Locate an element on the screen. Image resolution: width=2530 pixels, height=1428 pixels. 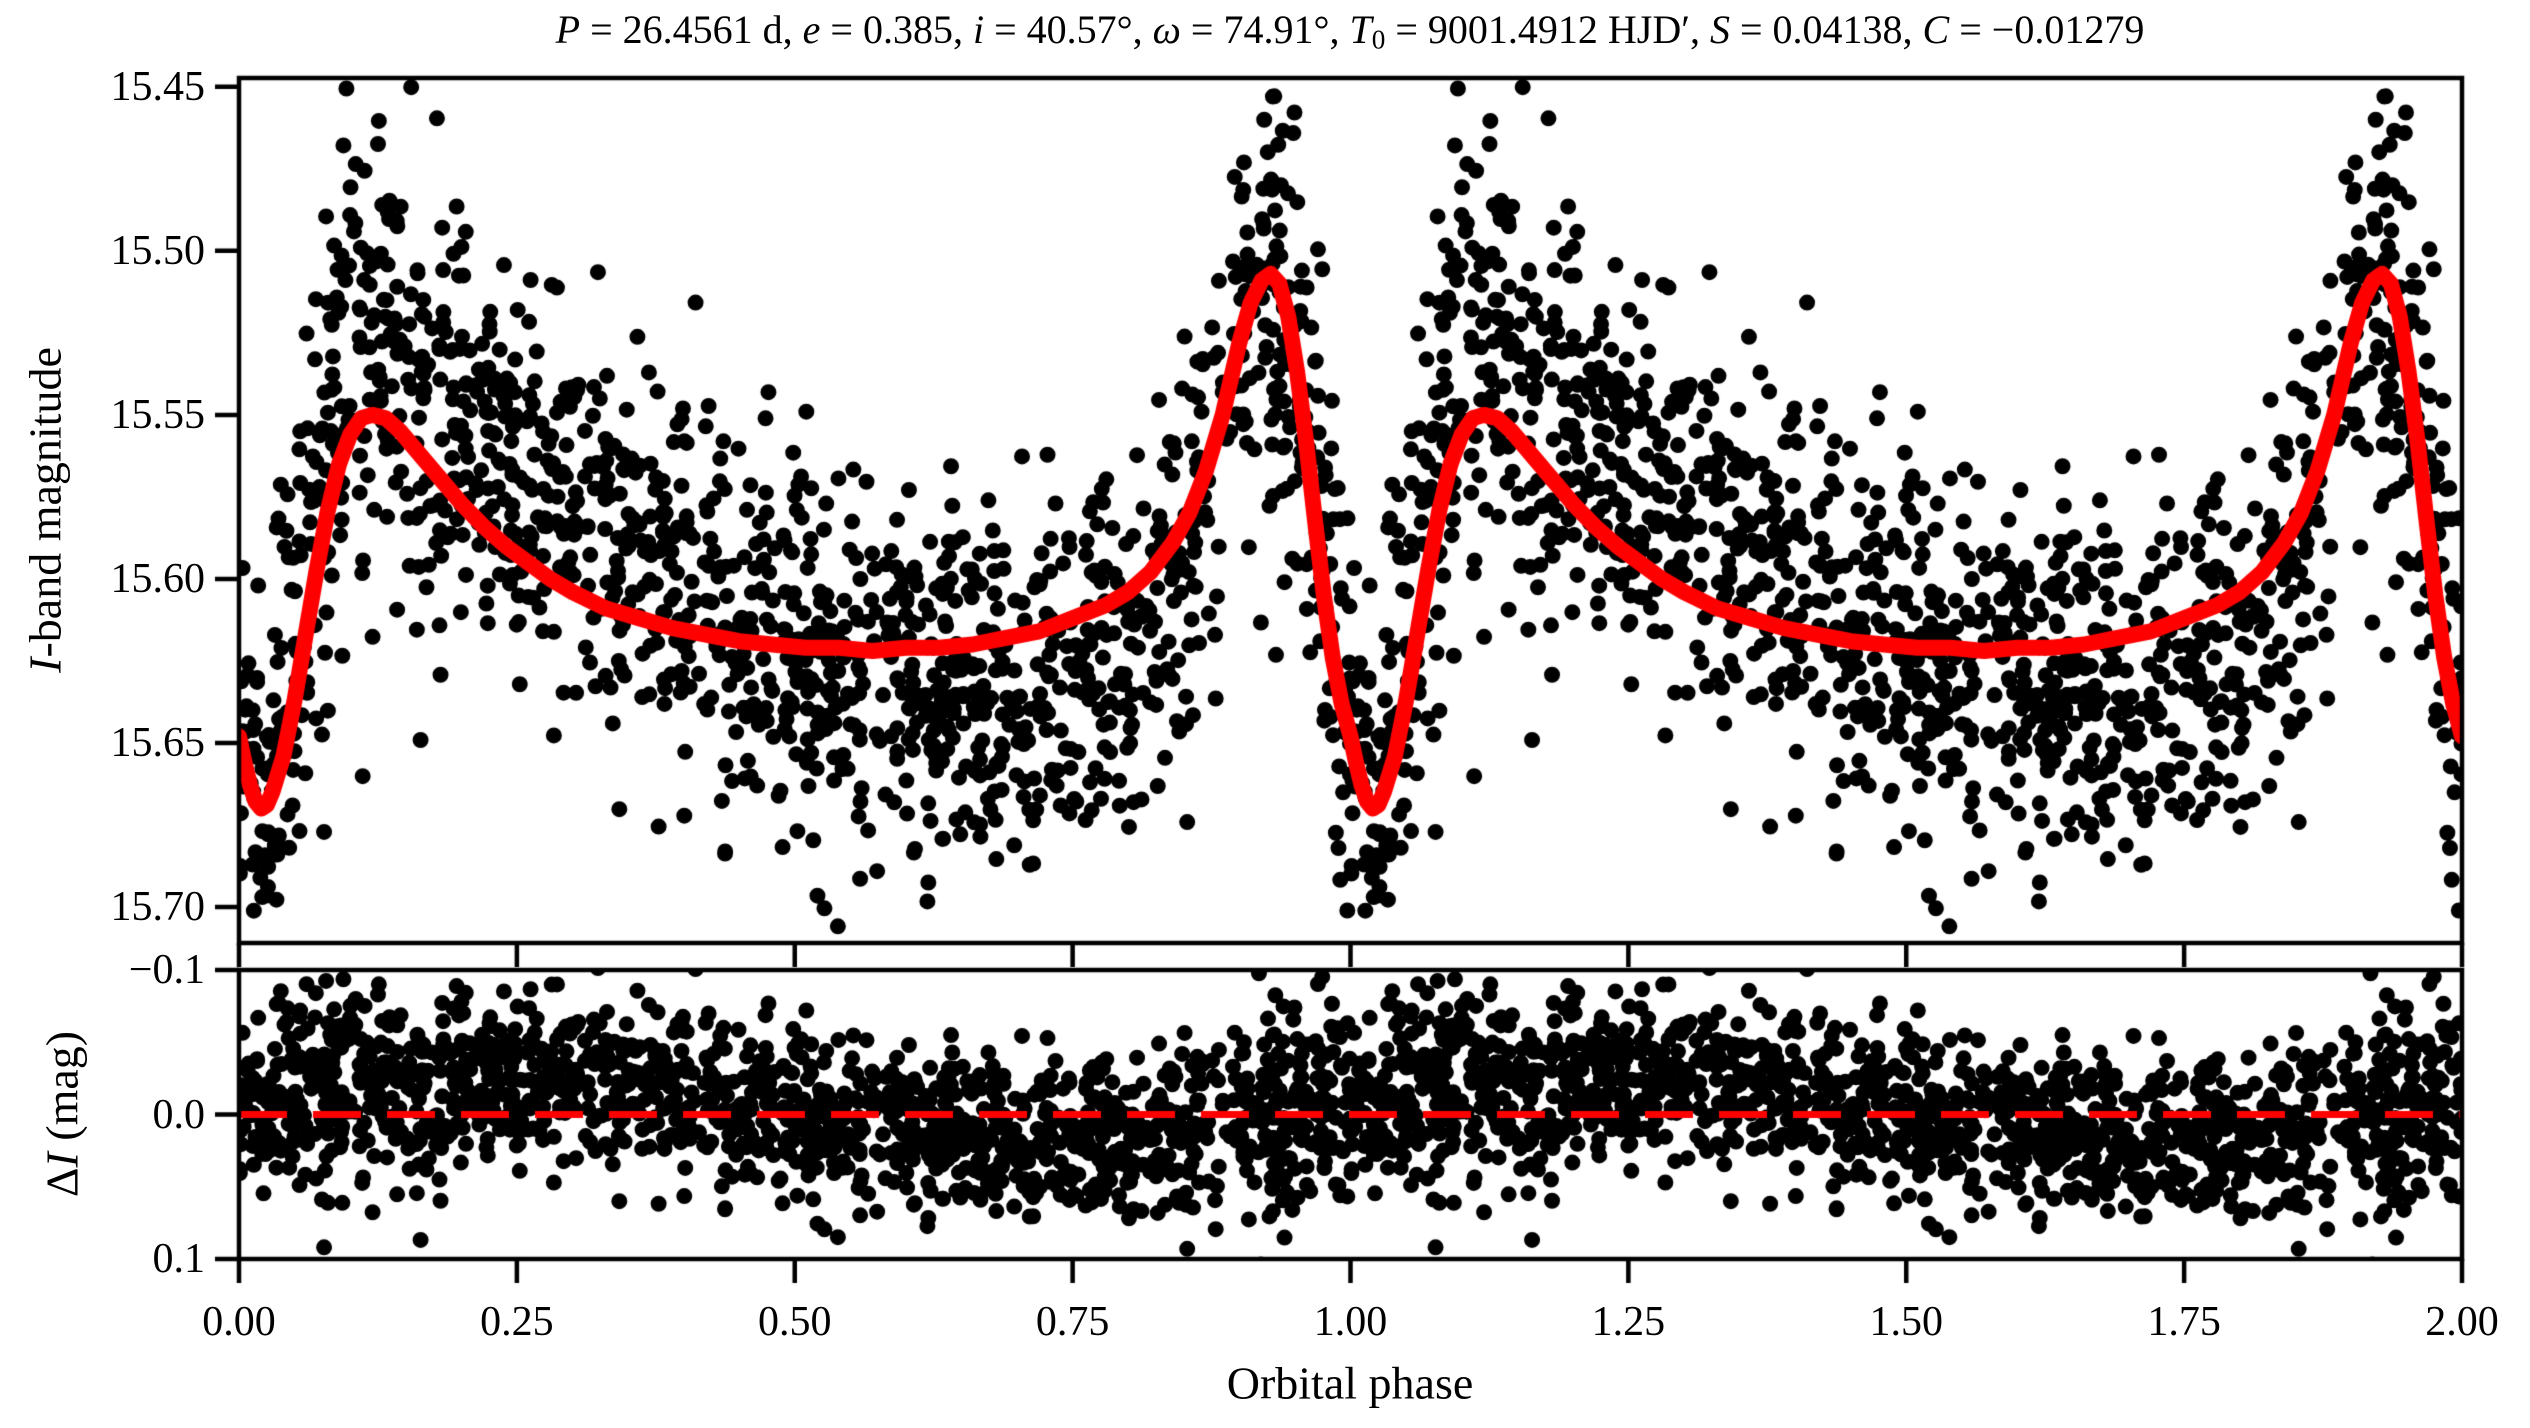
y-tick-label-residual: 0.0 is located at coordinates (179, 1114).